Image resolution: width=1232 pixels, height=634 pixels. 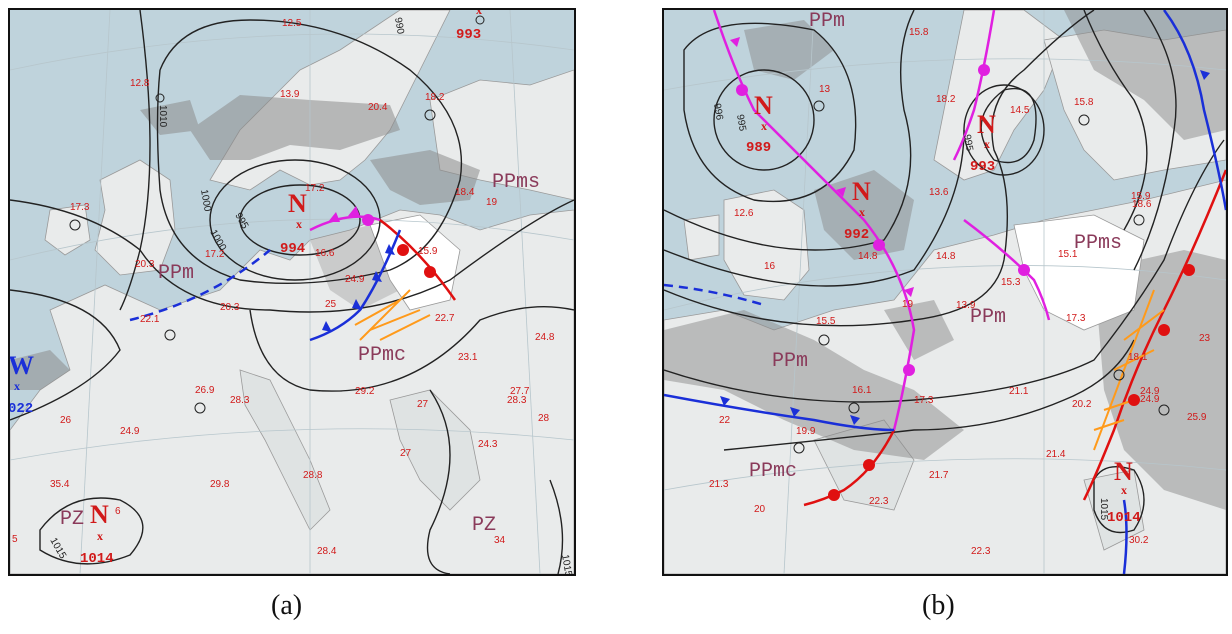 What do you see at coordinates (966, 305) in the screenshot?
I see `temp-value: 13.9` at bounding box center [966, 305].